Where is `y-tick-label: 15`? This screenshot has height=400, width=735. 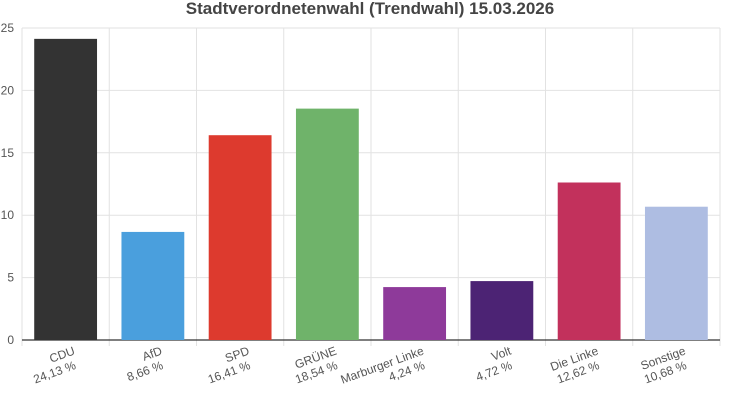
y-tick-label: 15 is located at coordinates (8, 153).